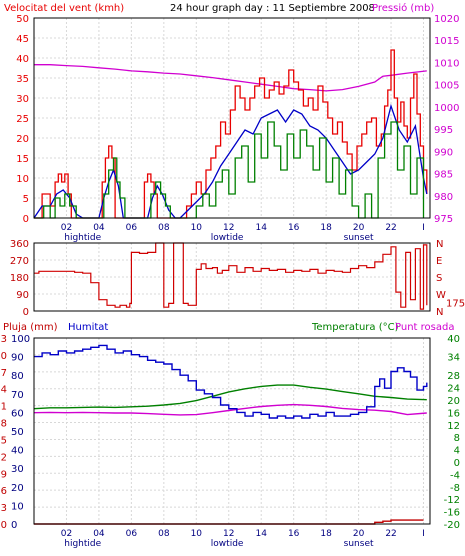 The height and width of the screenshot is (556, 465). I want to click on rain-y-tick-label: 3, so click(4, 508).